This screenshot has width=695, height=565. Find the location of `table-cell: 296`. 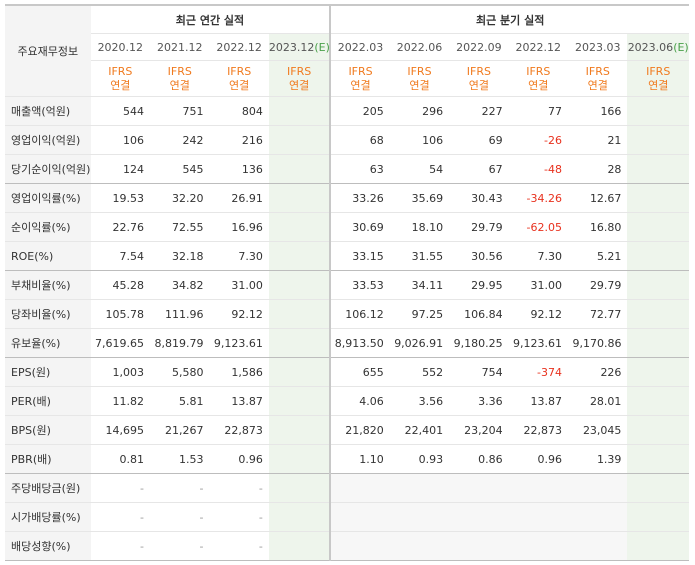

table-cell: 296 is located at coordinates (419, 111).